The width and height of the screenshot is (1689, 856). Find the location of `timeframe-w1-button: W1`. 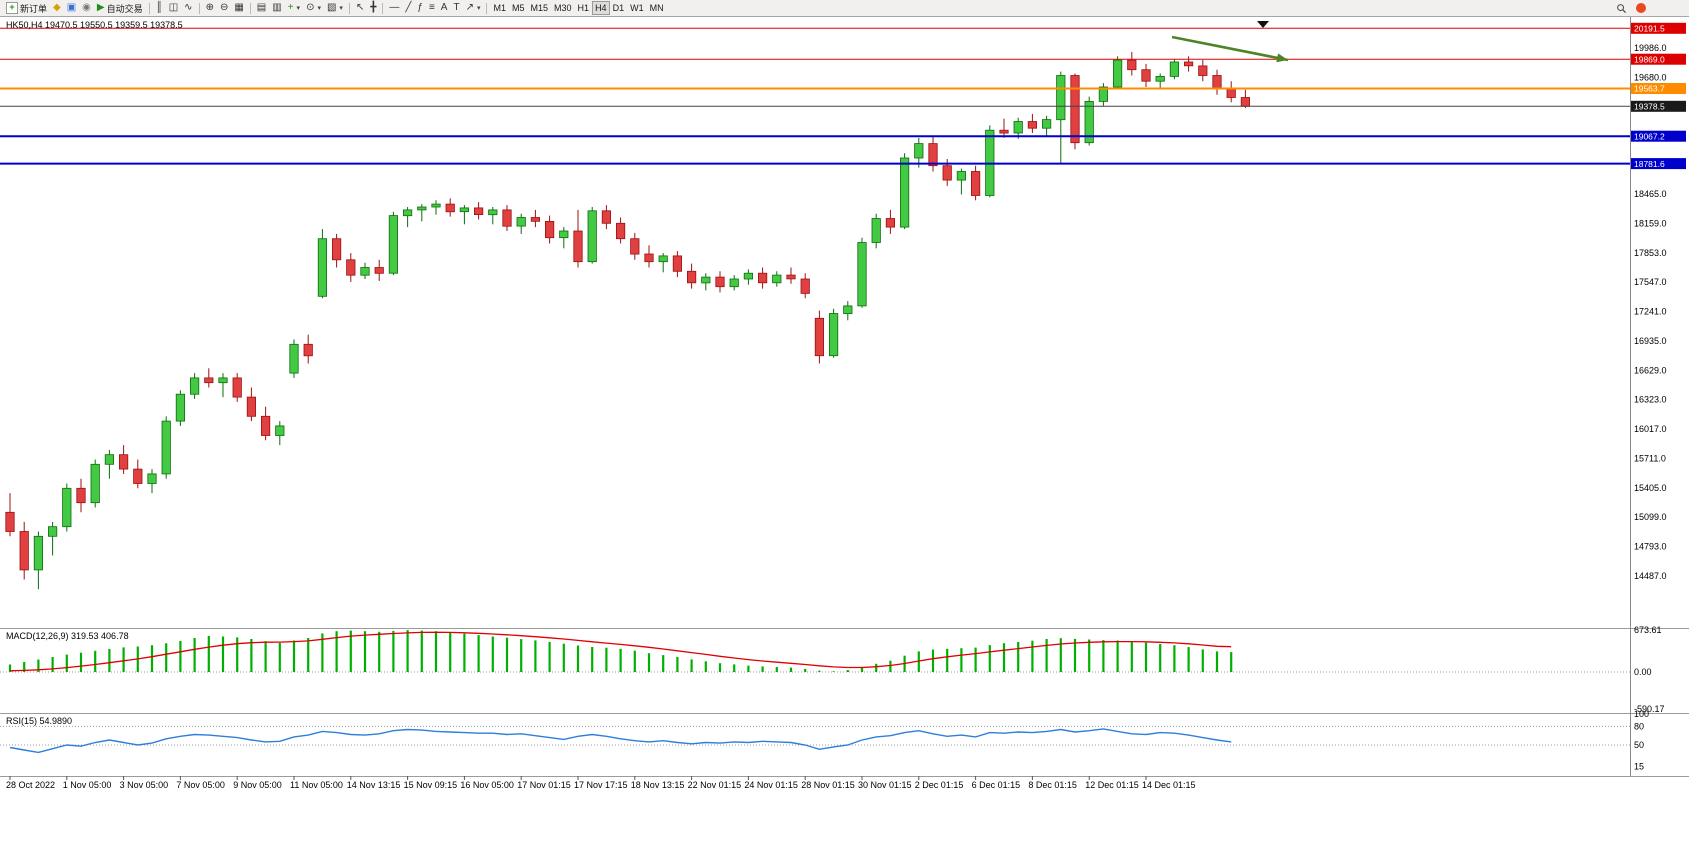

timeframe-w1-button: W1 is located at coordinates (637, 8).